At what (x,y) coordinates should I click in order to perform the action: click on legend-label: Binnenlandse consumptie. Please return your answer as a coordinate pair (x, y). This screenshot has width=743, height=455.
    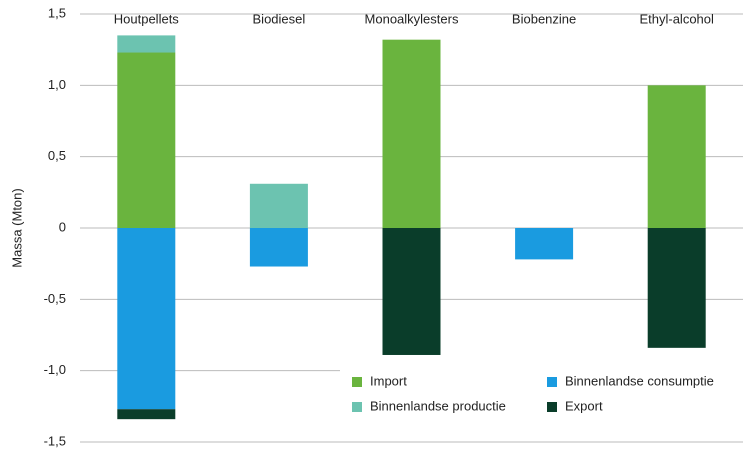
    Looking at the image, I should click on (639, 380).